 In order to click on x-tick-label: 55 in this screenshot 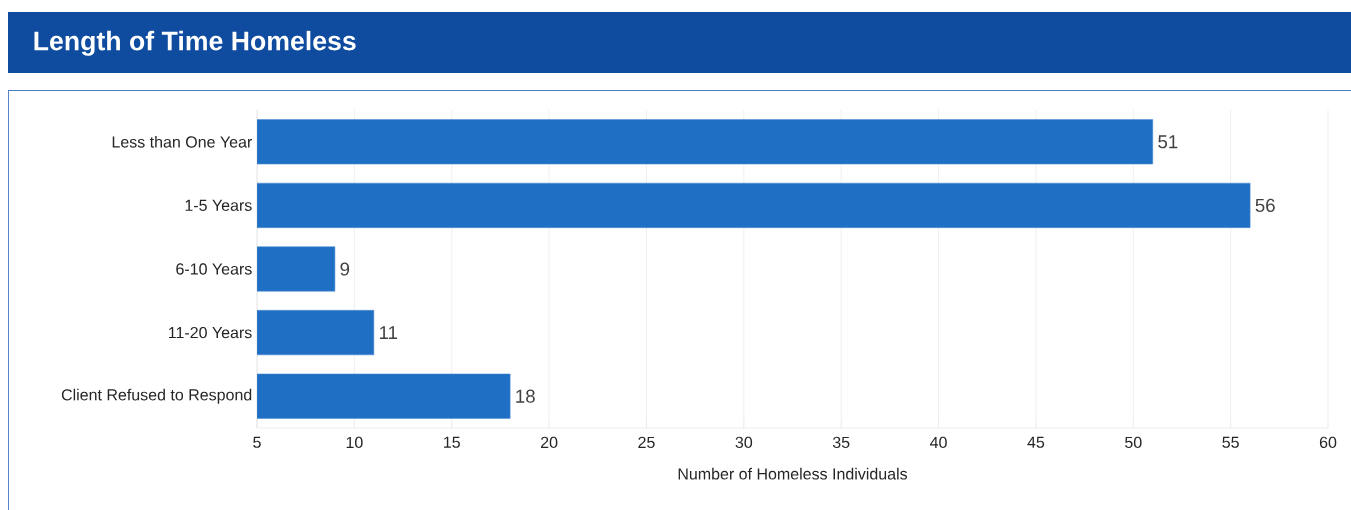, I will do `click(1230, 442)`.